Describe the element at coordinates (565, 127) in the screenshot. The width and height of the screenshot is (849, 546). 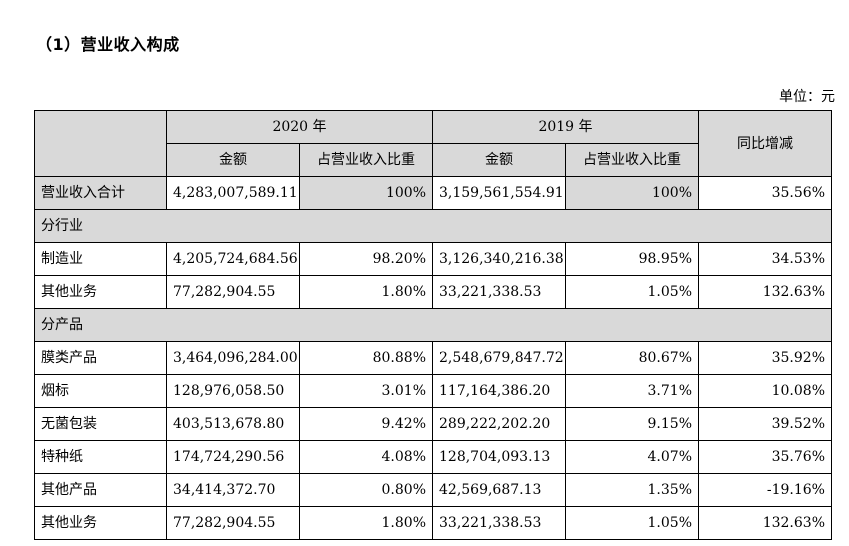
I see `header-year-2019: 2019 年` at that location.